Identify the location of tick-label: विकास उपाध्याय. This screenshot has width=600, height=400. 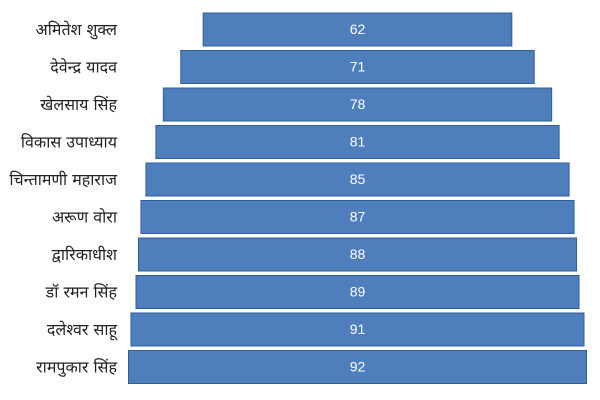
(69, 142).